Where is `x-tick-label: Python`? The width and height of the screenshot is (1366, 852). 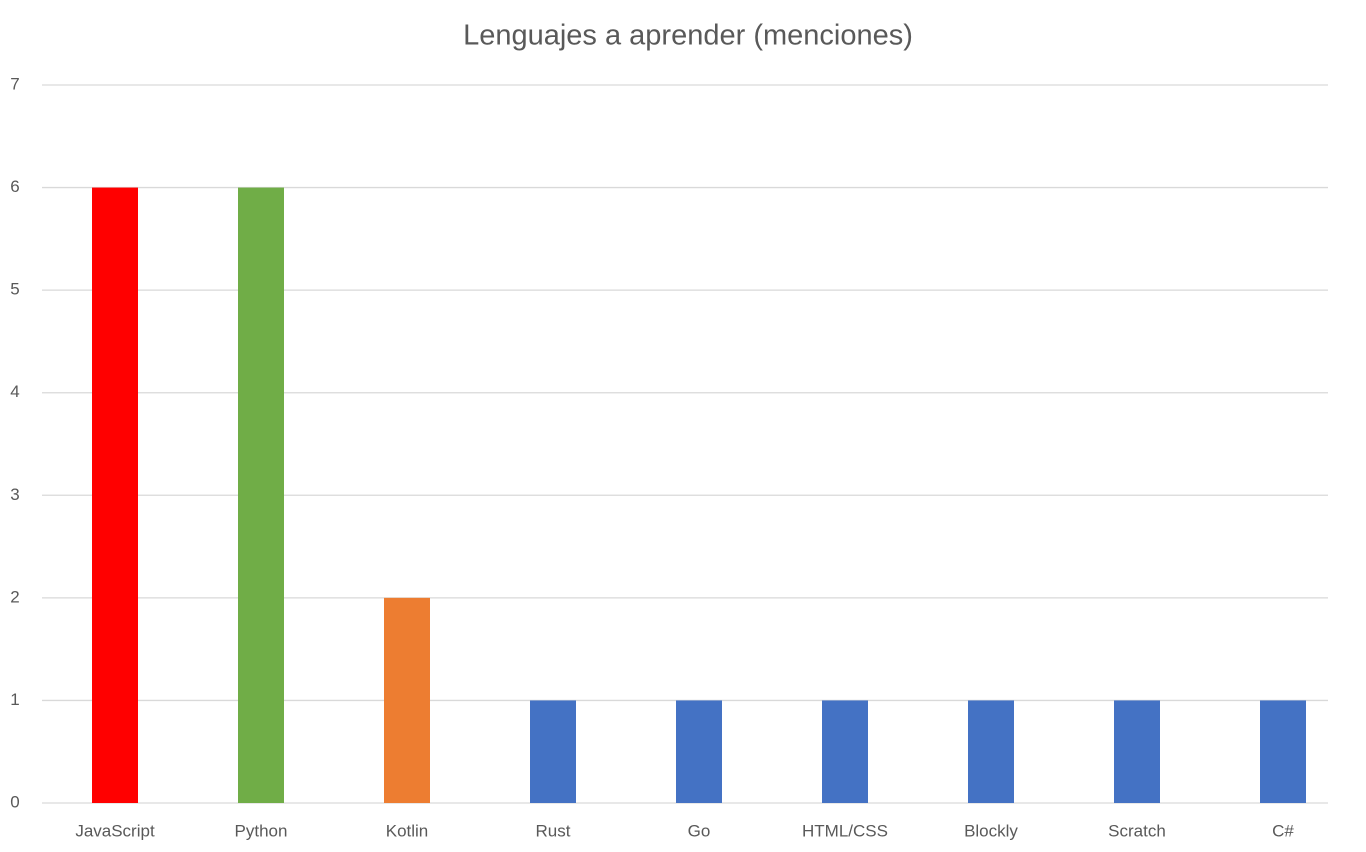
x-tick-label: Python is located at coordinates (261, 830).